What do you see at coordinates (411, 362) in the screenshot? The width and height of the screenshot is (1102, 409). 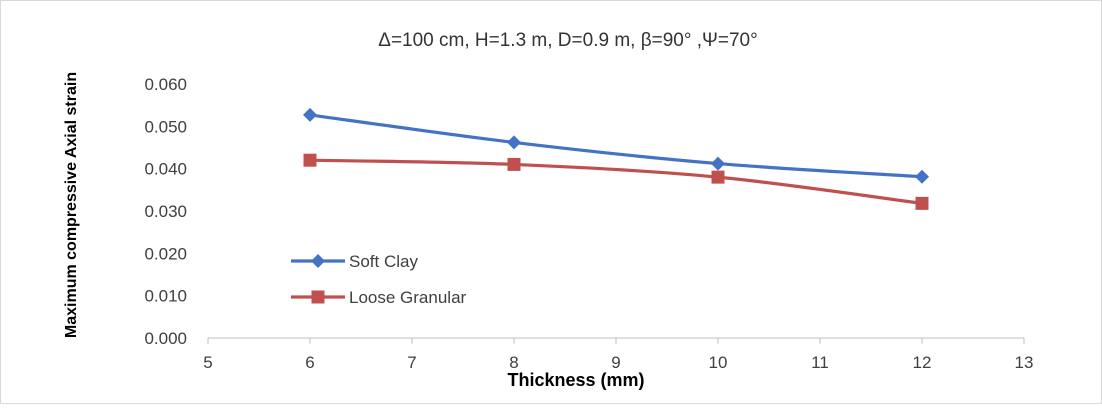 I see `x-tick-label: 7` at bounding box center [411, 362].